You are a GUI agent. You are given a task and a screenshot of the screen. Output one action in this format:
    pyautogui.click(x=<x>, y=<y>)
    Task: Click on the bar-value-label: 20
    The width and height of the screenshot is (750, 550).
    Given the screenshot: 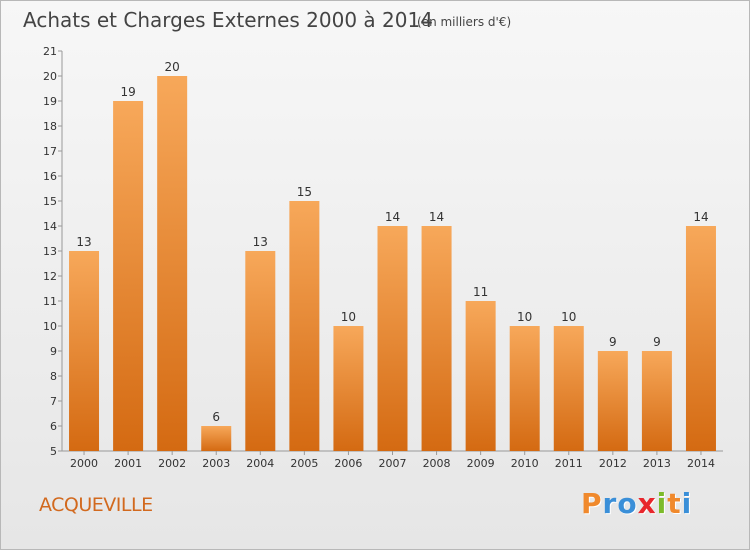 What is the action you would take?
    pyautogui.click(x=172, y=67)
    